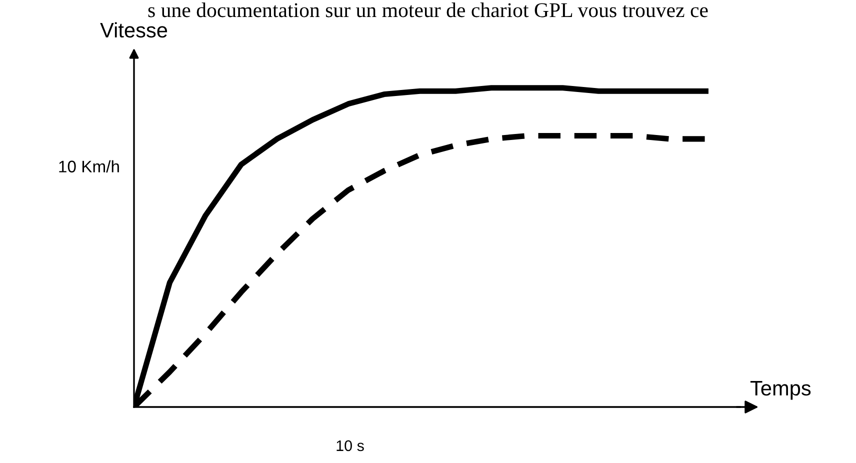  Describe the element at coordinates (428, 10) in the screenshot. I see `text: s une documentation sur un moteur de chariot GPL vous trouvez ce` at that location.